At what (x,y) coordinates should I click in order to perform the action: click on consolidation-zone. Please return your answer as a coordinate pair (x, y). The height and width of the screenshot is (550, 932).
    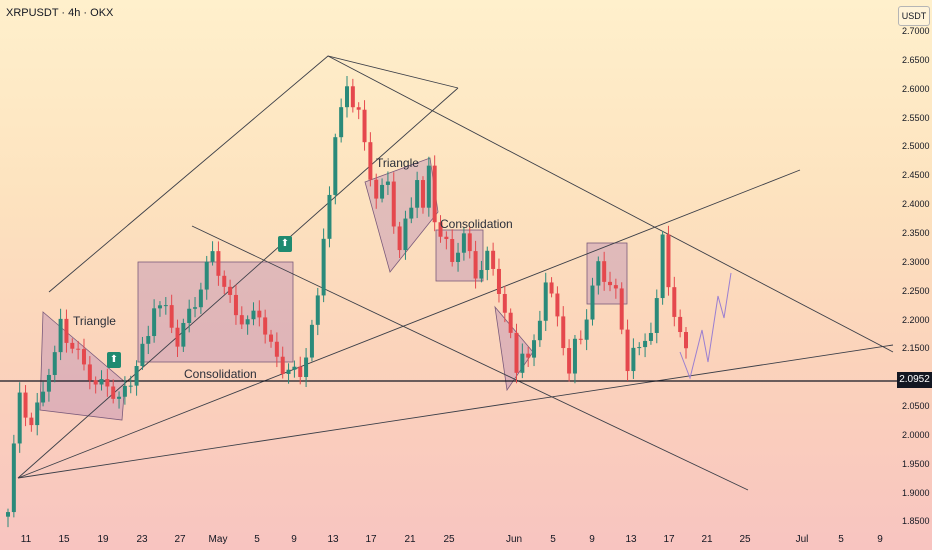
    Looking at the image, I should click on (215, 312).